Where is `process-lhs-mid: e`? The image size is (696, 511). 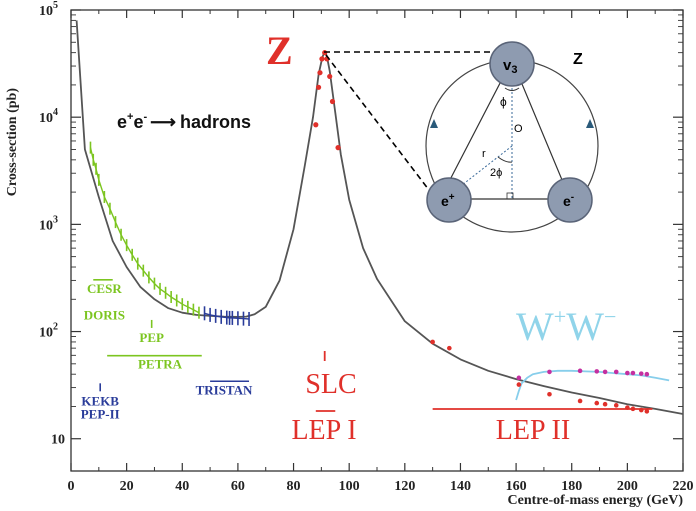 process-lhs-mid: e is located at coordinates (138, 122).